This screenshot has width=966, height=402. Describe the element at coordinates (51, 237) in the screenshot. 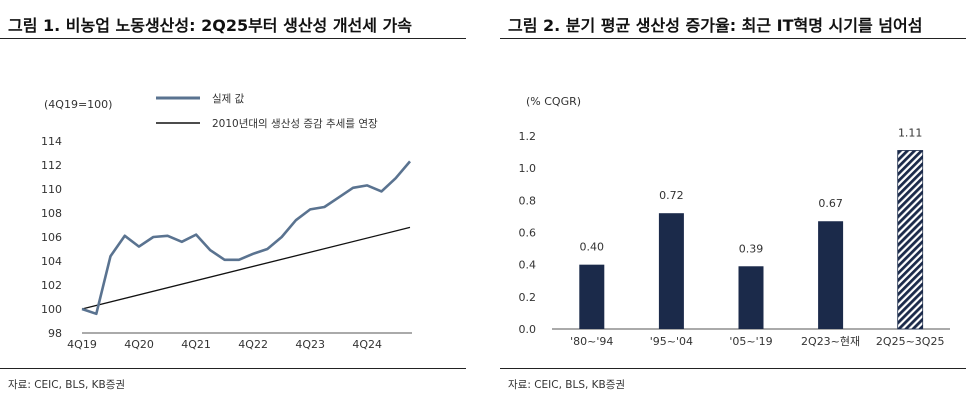

I see `line-y-tick-label: 106` at that location.